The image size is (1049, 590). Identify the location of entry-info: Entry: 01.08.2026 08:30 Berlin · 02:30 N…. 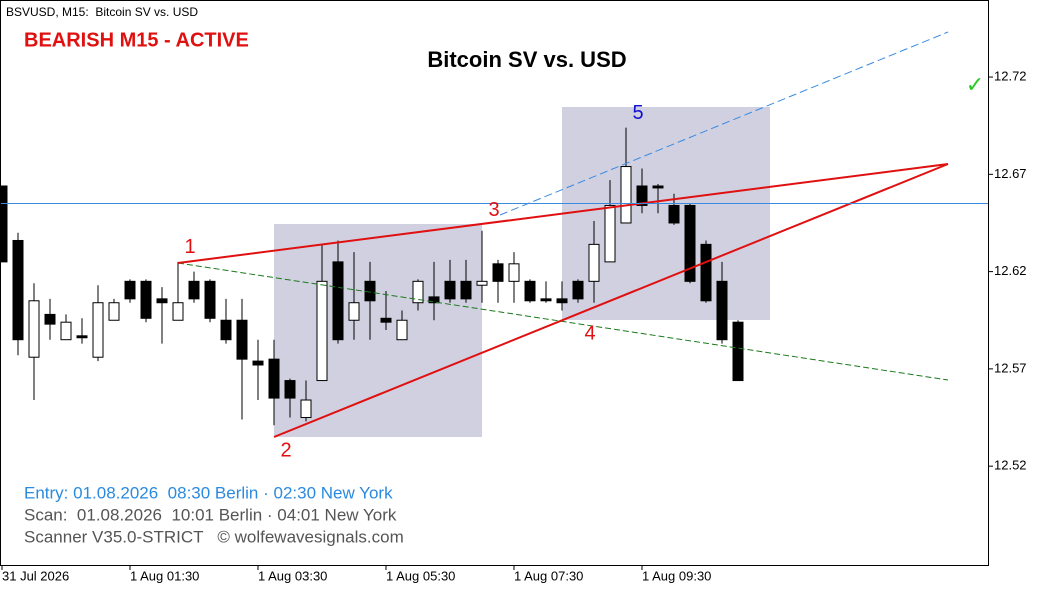
(208, 492).